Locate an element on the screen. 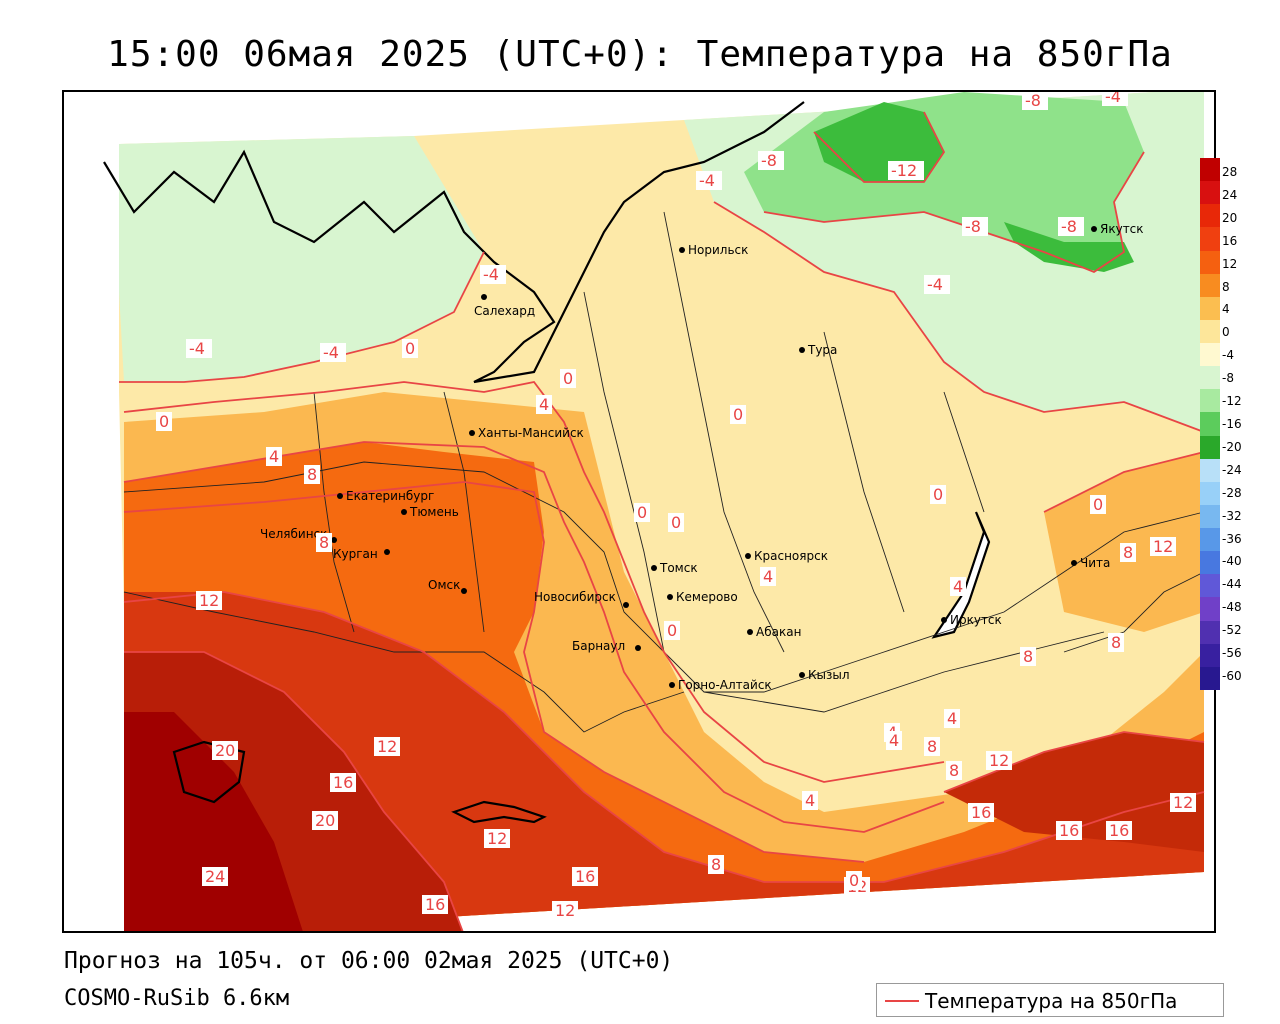 The image size is (1280, 1024). colorbar-tick-label: -8 is located at coordinates (1228, 378).